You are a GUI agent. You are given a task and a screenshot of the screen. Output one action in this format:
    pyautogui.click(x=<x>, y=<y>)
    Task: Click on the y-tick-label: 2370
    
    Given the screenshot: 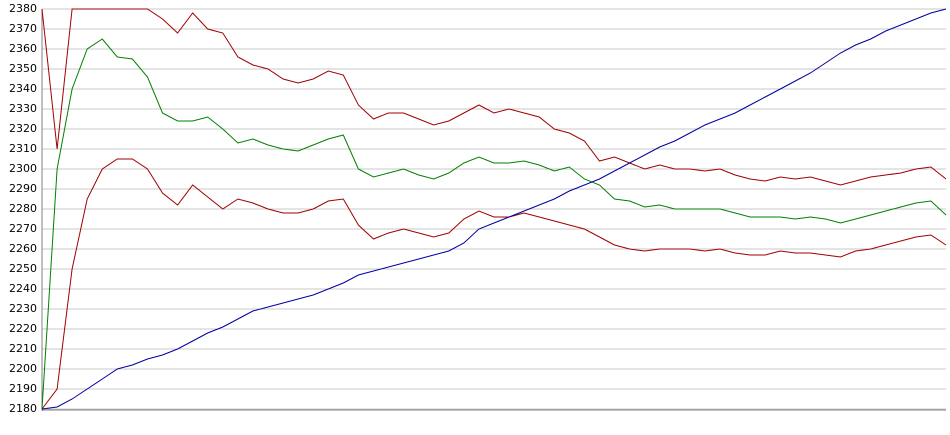 What is the action you would take?
    pyautogui.click(x=23, y=28)
    